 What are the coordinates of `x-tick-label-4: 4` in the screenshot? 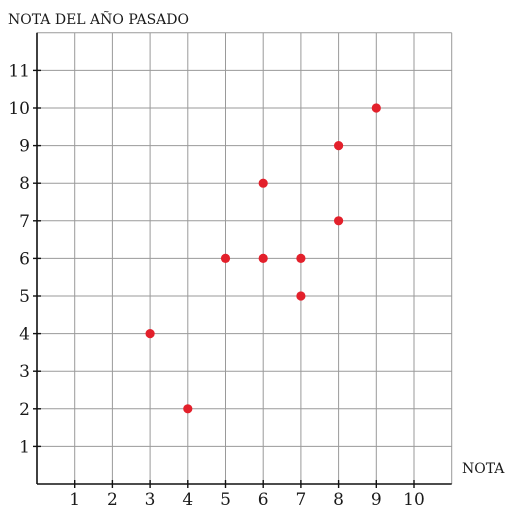 It's located at (187, 500).